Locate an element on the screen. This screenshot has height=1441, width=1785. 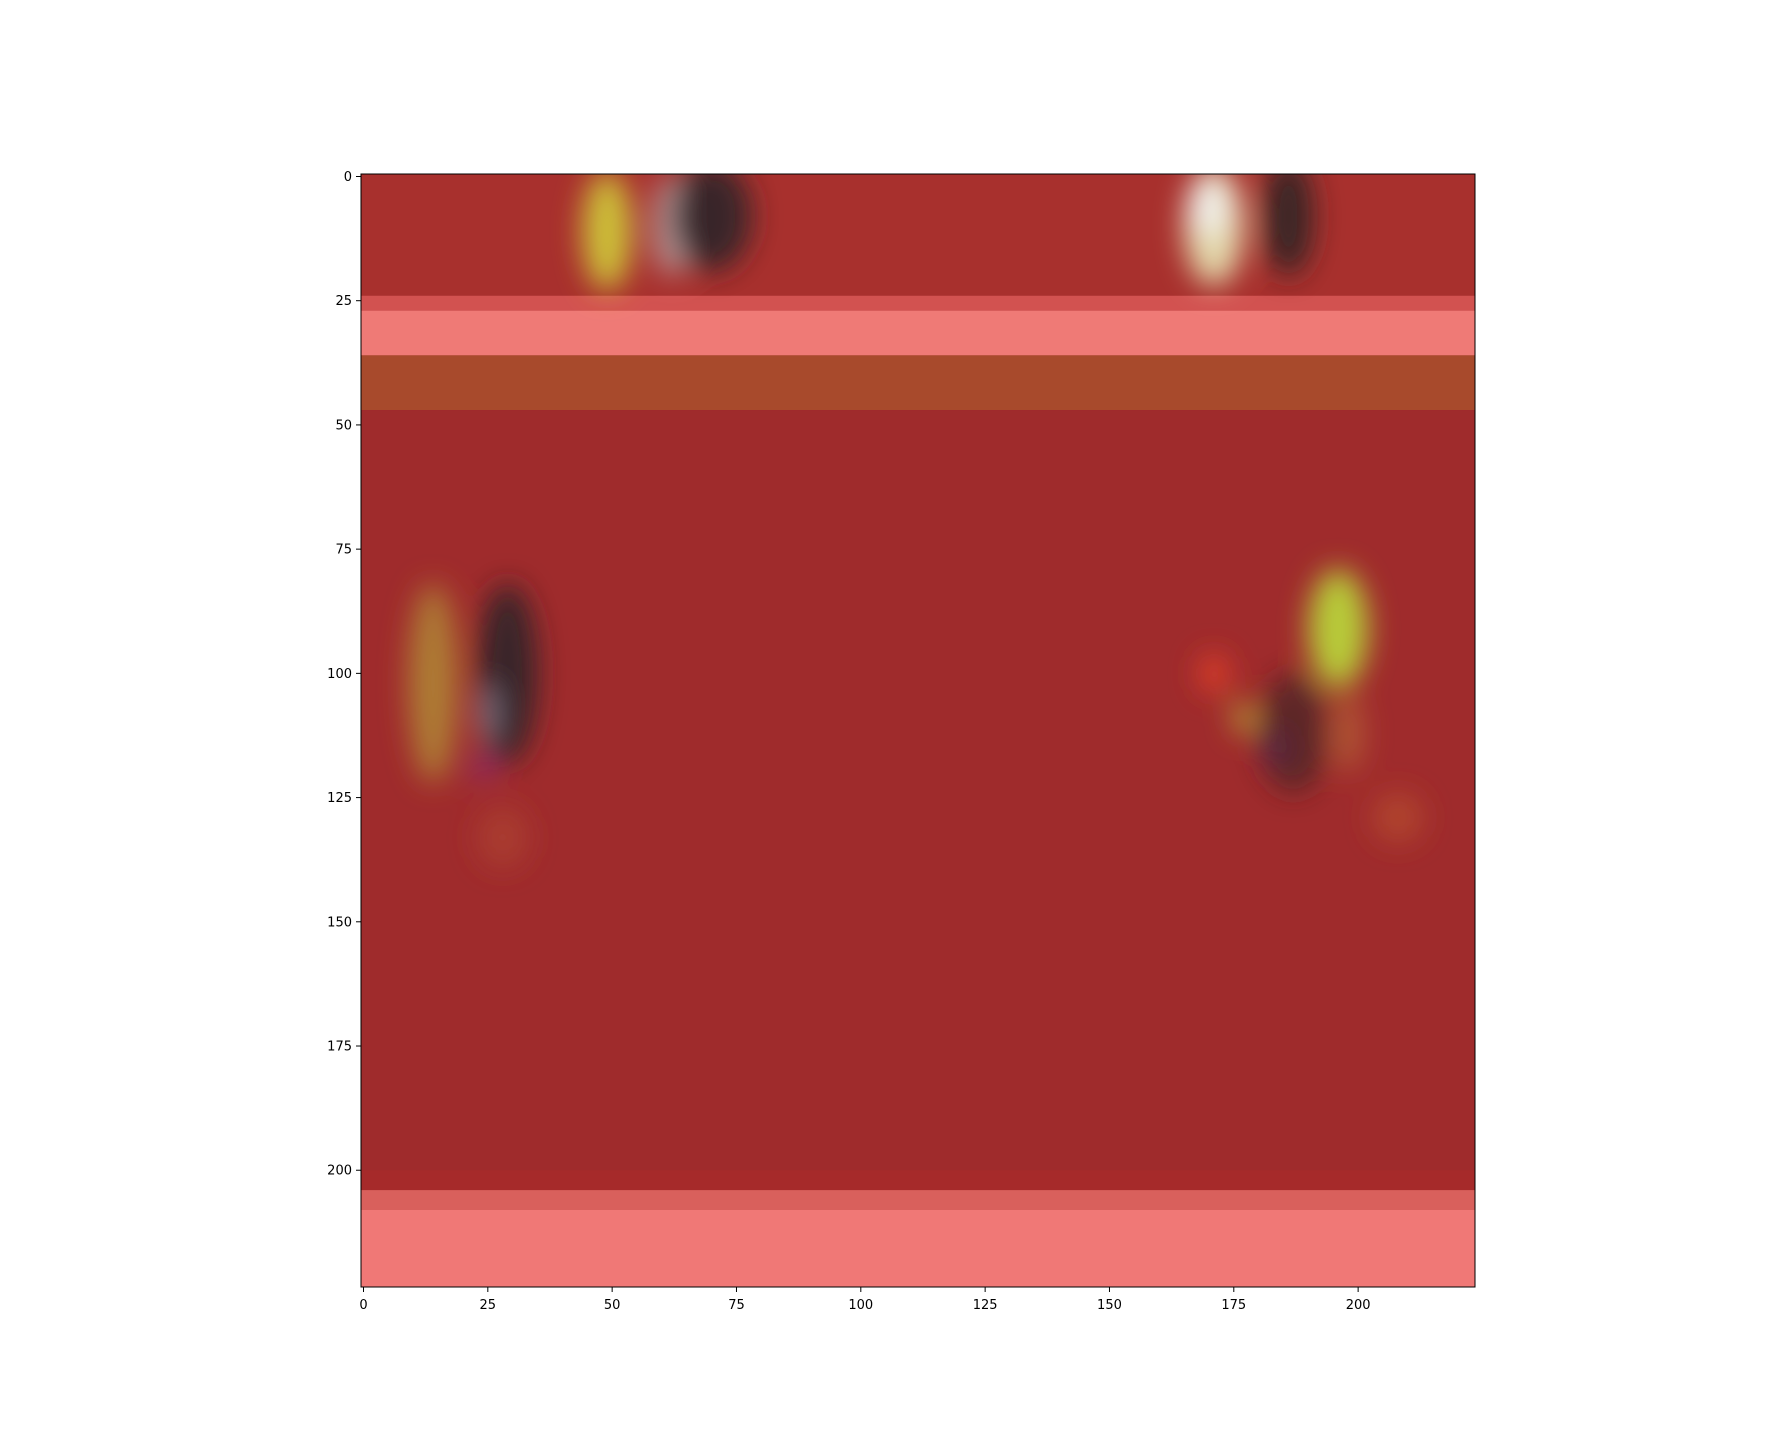
y-tick-label: 75 is located at coordinates (343, 550).